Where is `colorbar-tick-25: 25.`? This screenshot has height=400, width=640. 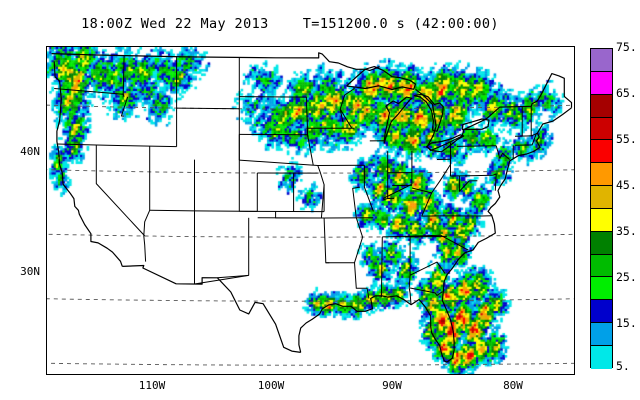 colorbar-tick-25: 25. is located at coordinates (626, 277).